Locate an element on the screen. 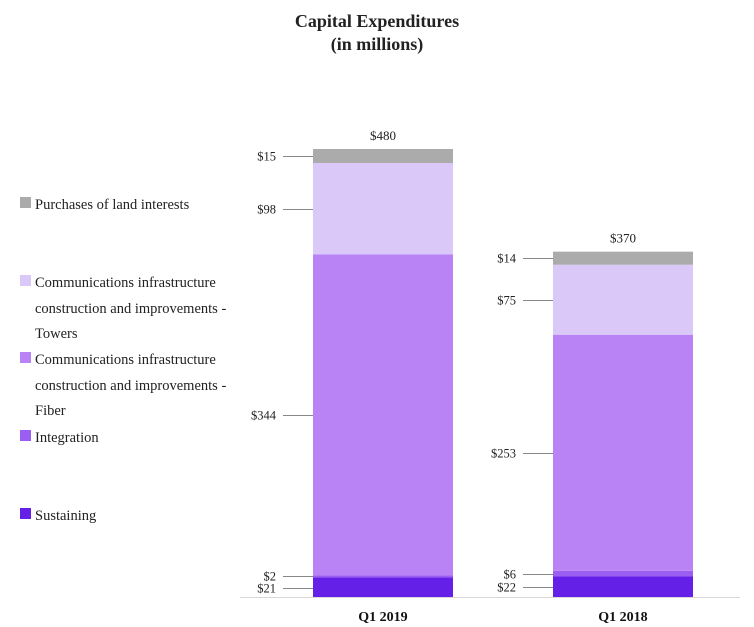 The image size is (754, 627). total-label: $480 is located at coordinates (383, 135).